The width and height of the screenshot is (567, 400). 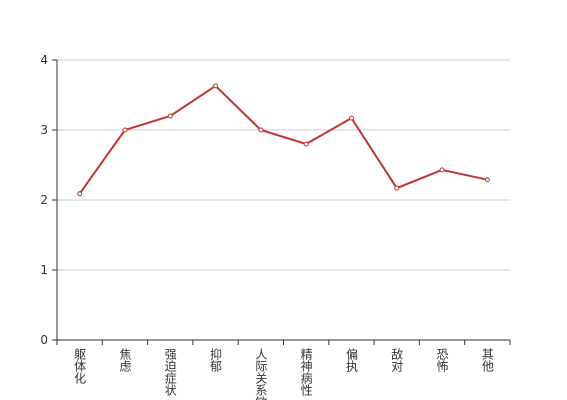 I want to click on y-tick-label: 3, so click(x=44, y=130).